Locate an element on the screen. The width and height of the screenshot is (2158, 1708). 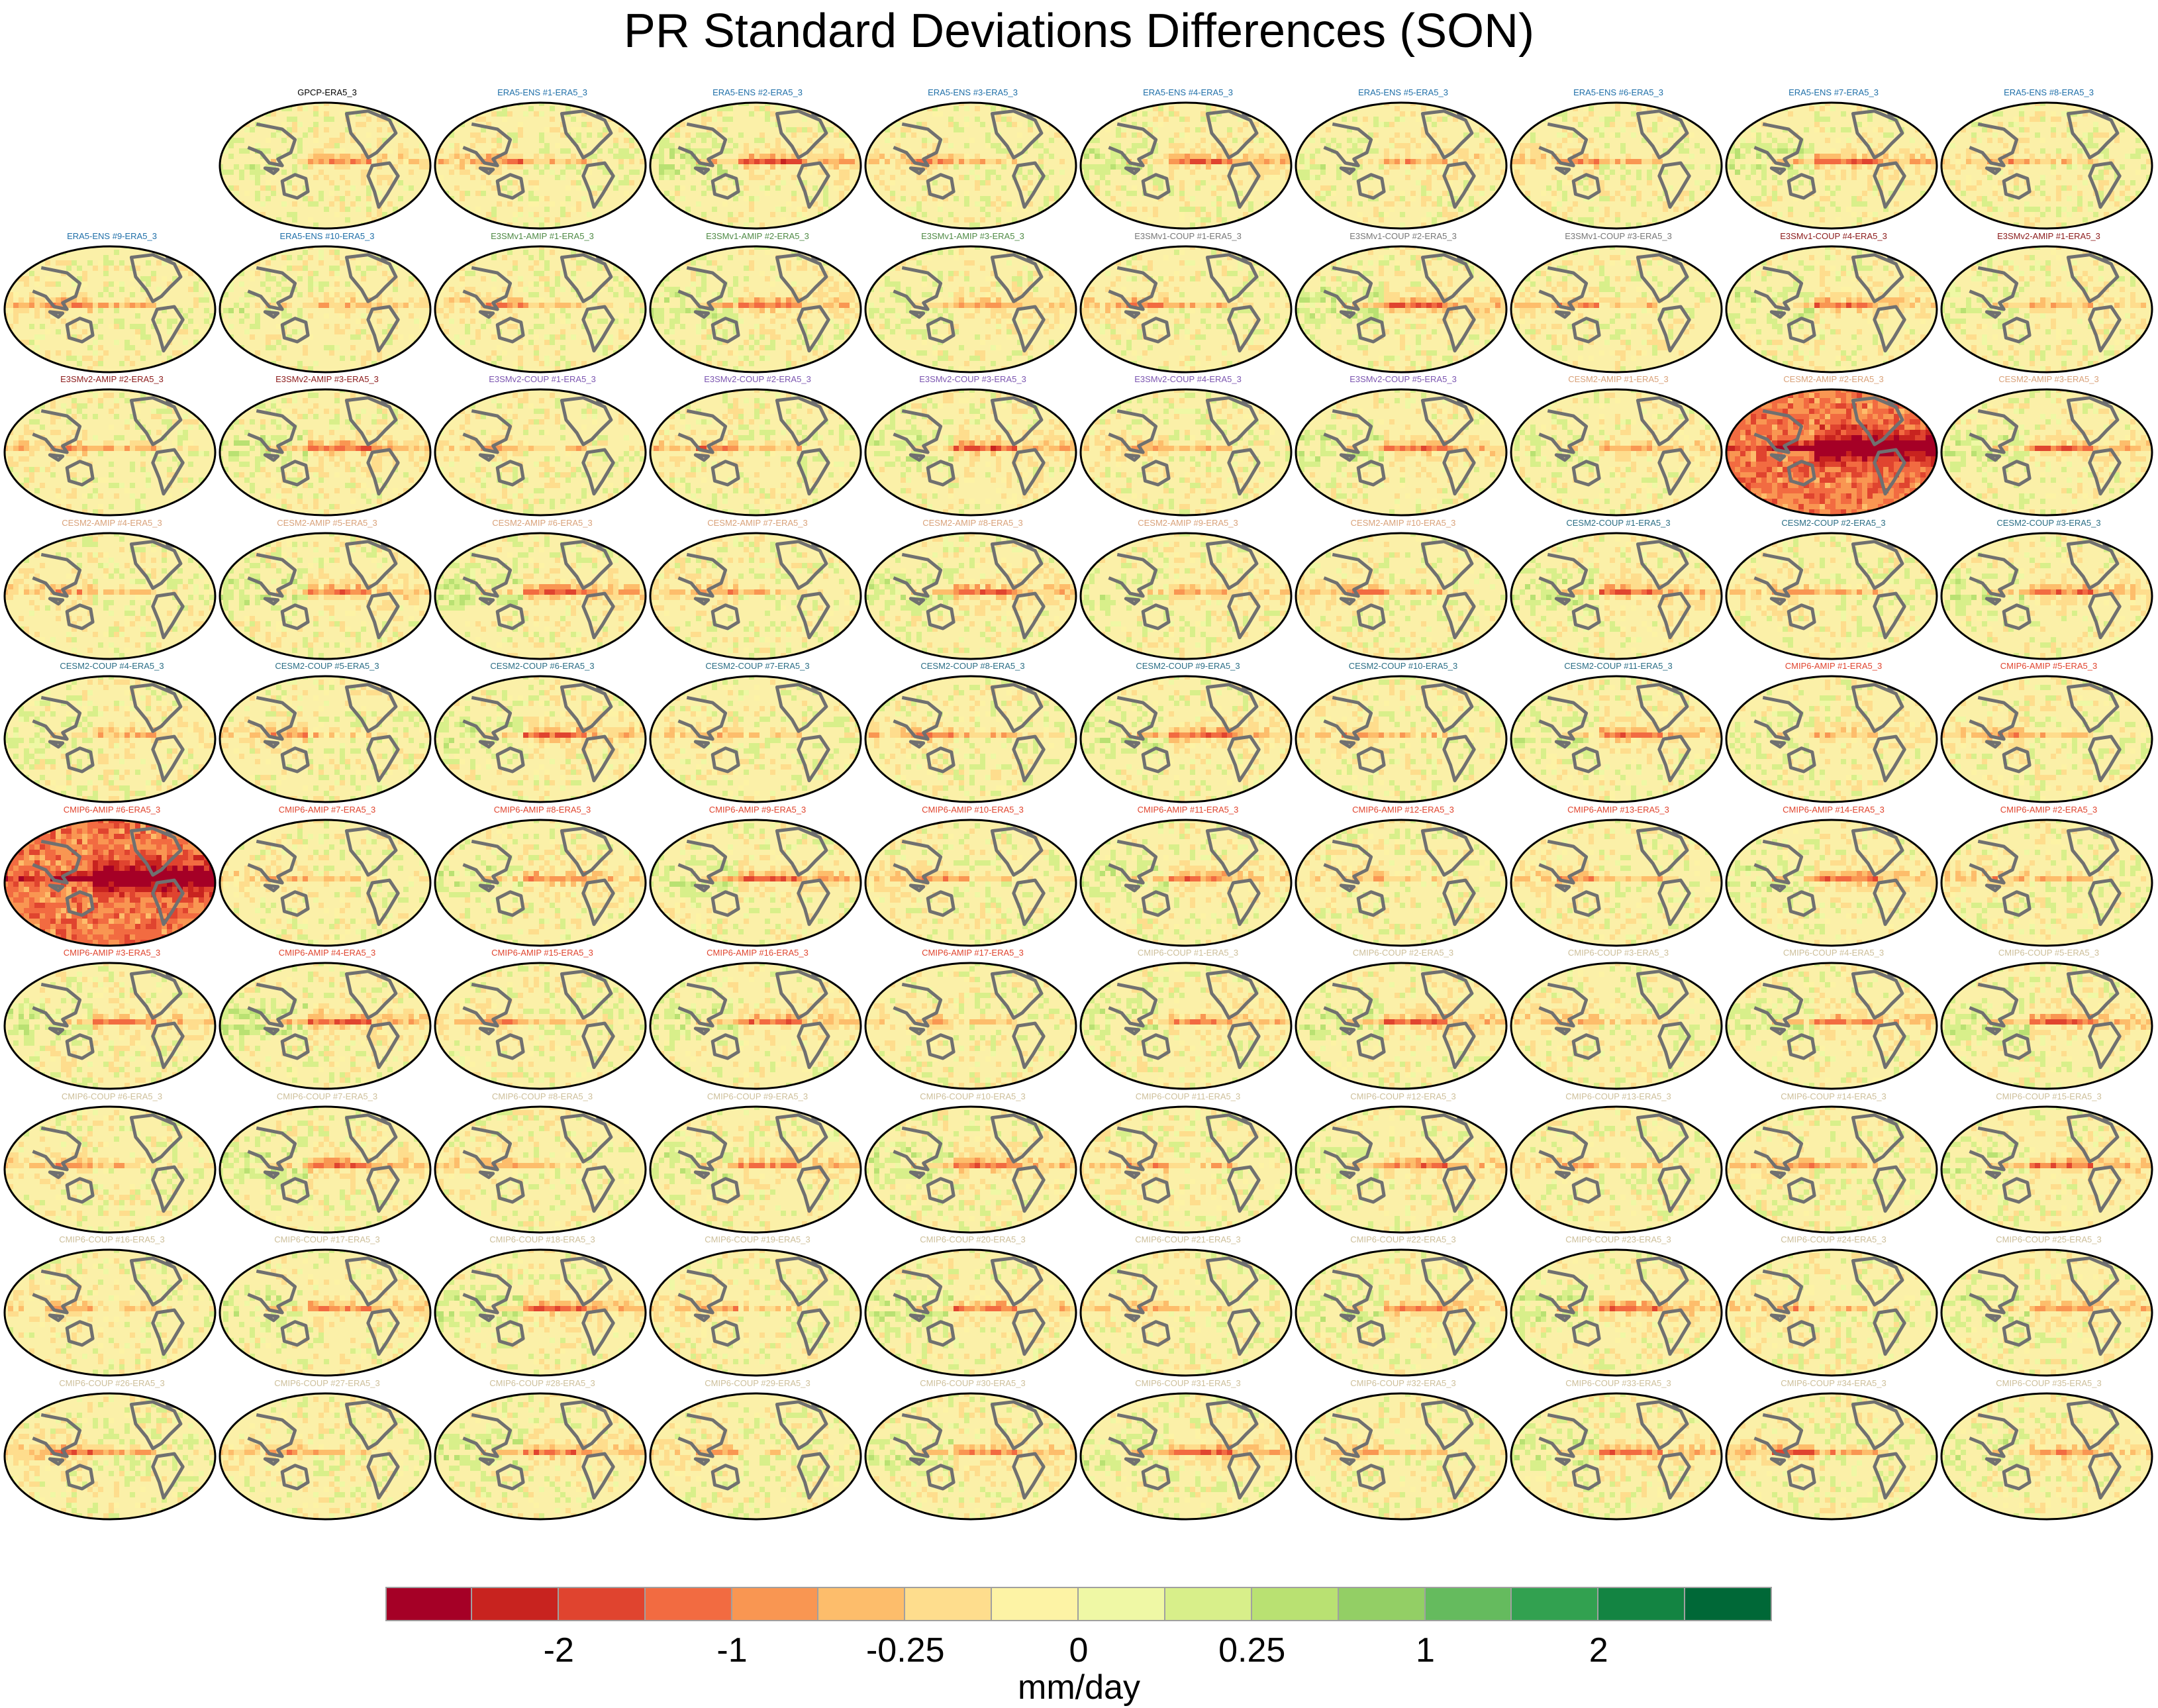
panel-label: CMIP6-COUP #12-ERA5_3 is located at coordinates (1403, 1096).